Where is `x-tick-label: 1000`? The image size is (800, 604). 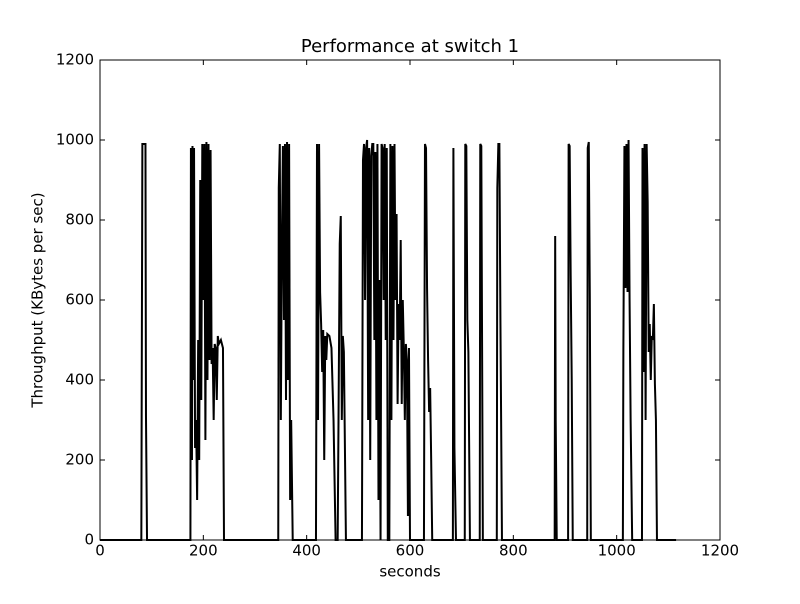 x-tick-label: 1000 is located at coordinates (617, 551).